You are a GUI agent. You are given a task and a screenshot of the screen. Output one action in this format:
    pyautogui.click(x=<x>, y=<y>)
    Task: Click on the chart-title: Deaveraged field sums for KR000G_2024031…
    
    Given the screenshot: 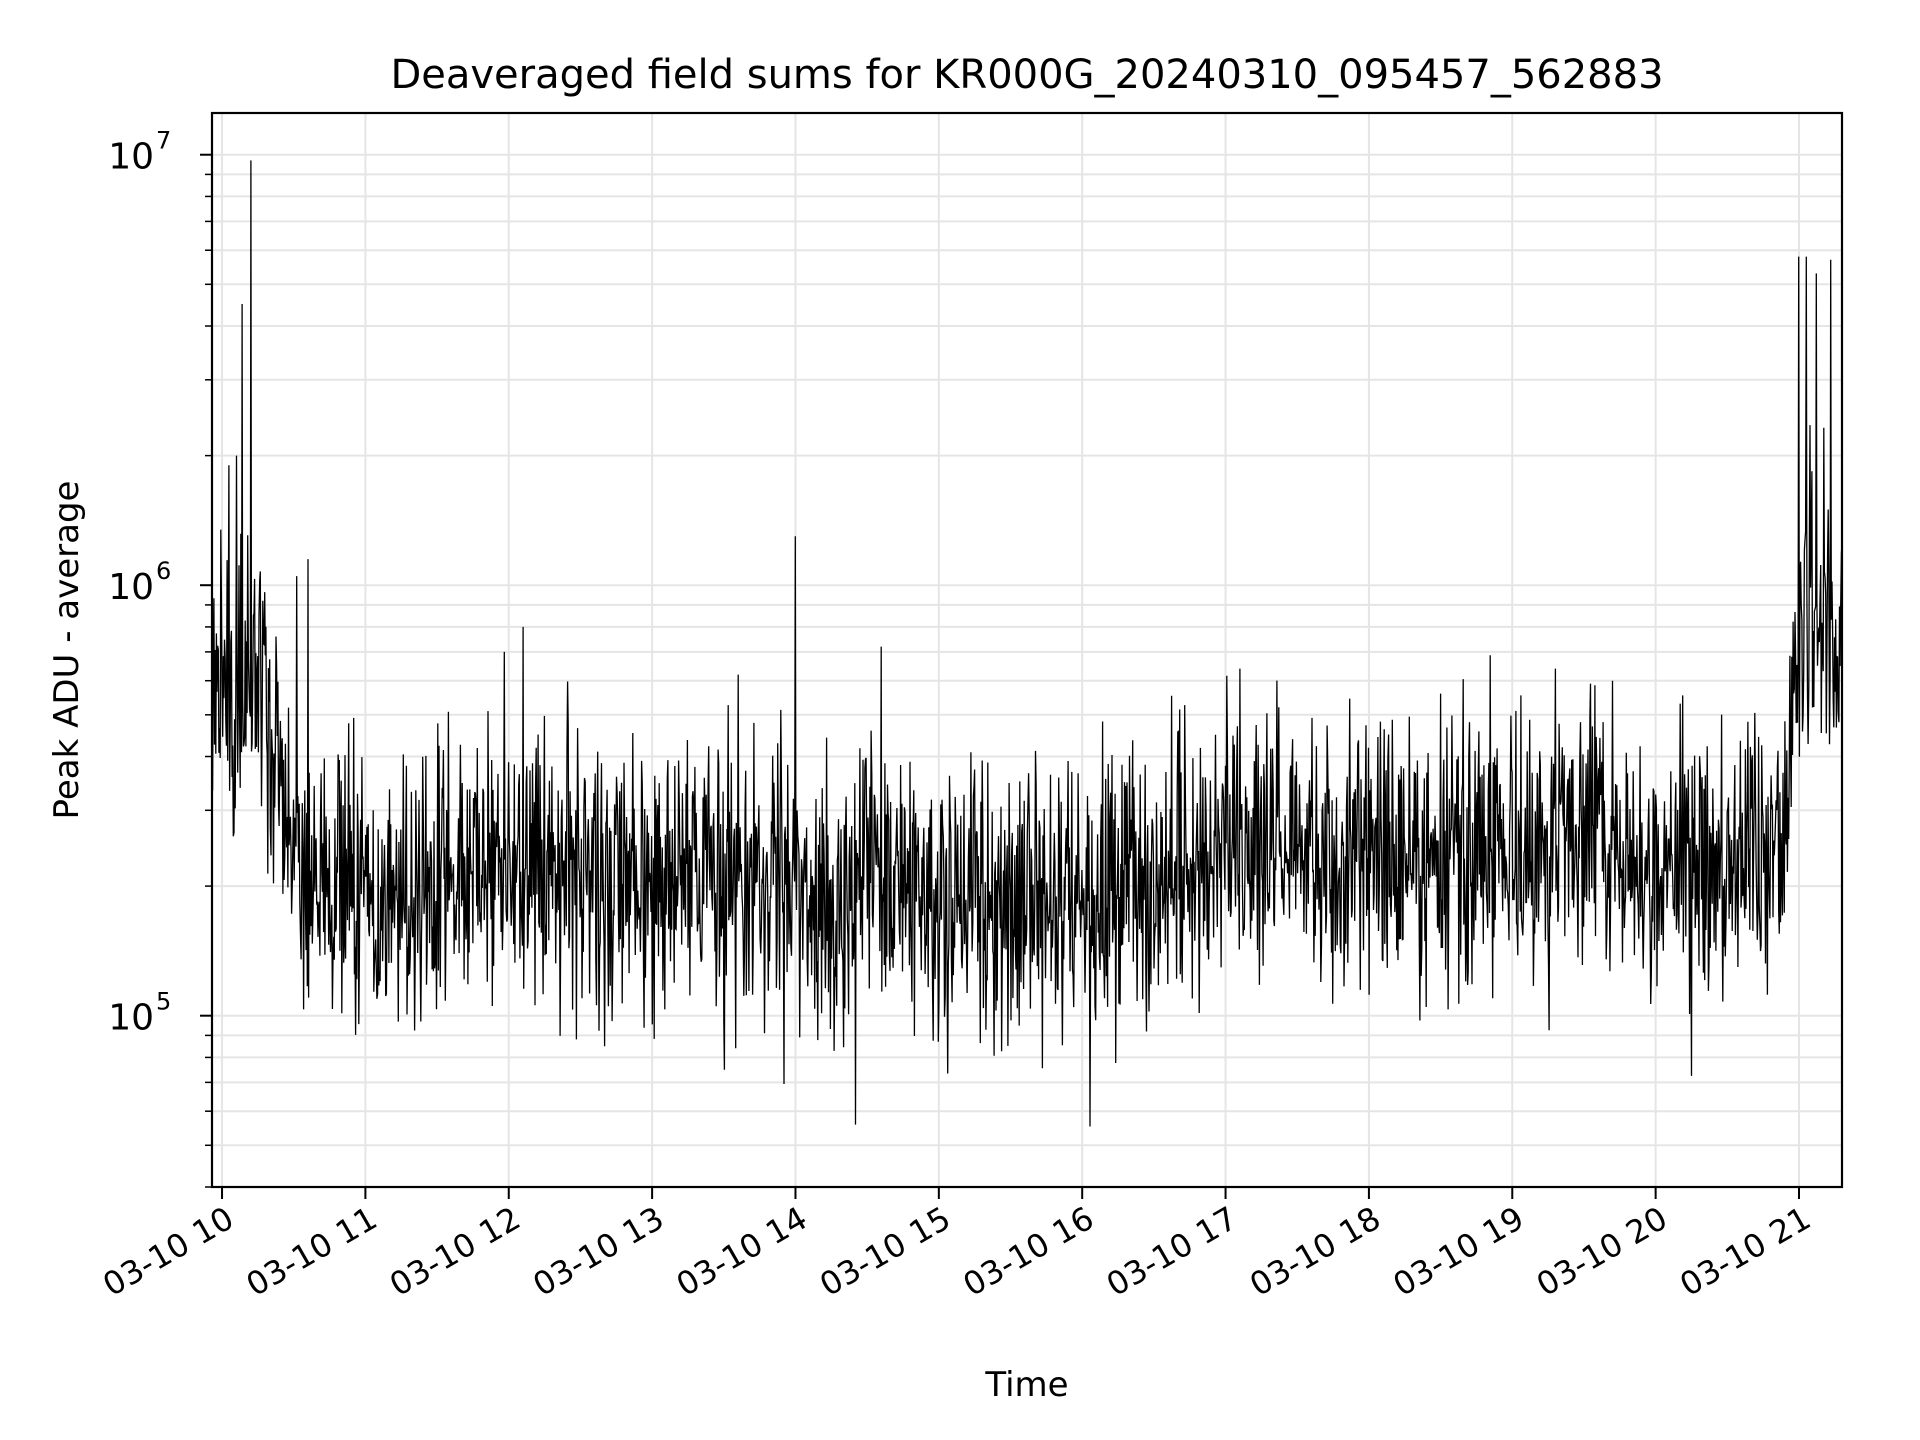 What is the action you would take?
    pyautogui.click(x=1026, y=75)
    